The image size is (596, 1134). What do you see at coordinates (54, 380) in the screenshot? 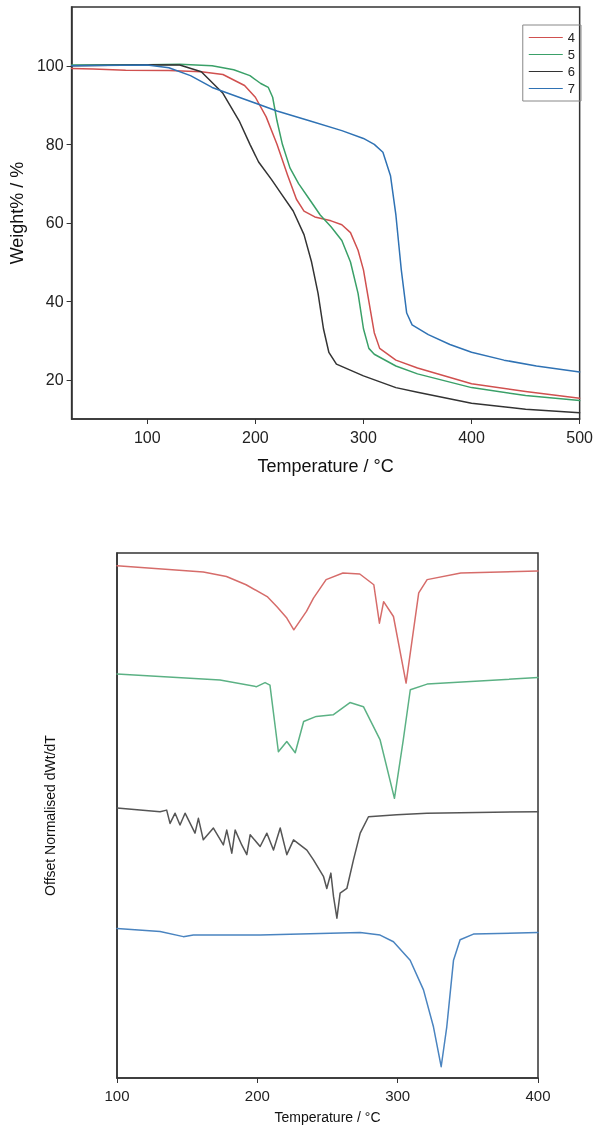
I see `y-tick-label: 20` at bounding box center [54, 380].